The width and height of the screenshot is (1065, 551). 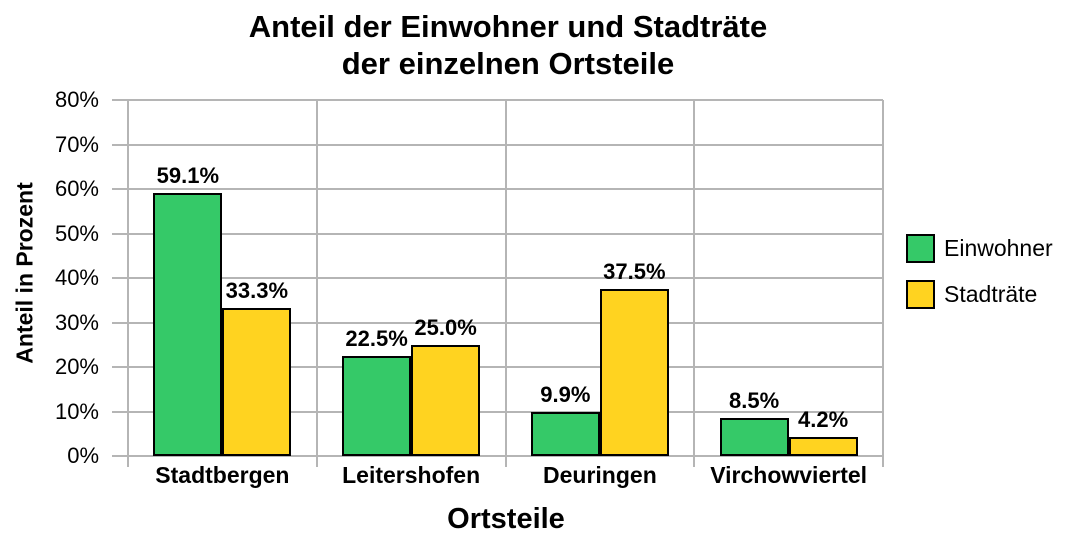 I want to click on x-axis-line, so click(x=497, y=456).